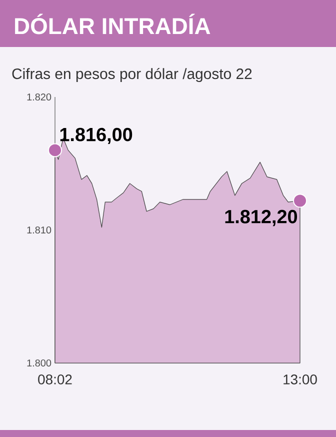 This screenshot has width=336, height=437. Describe the element at coordinates (39, 97) in the screenshot. I see `y-tick-label: 1.820` at that location.